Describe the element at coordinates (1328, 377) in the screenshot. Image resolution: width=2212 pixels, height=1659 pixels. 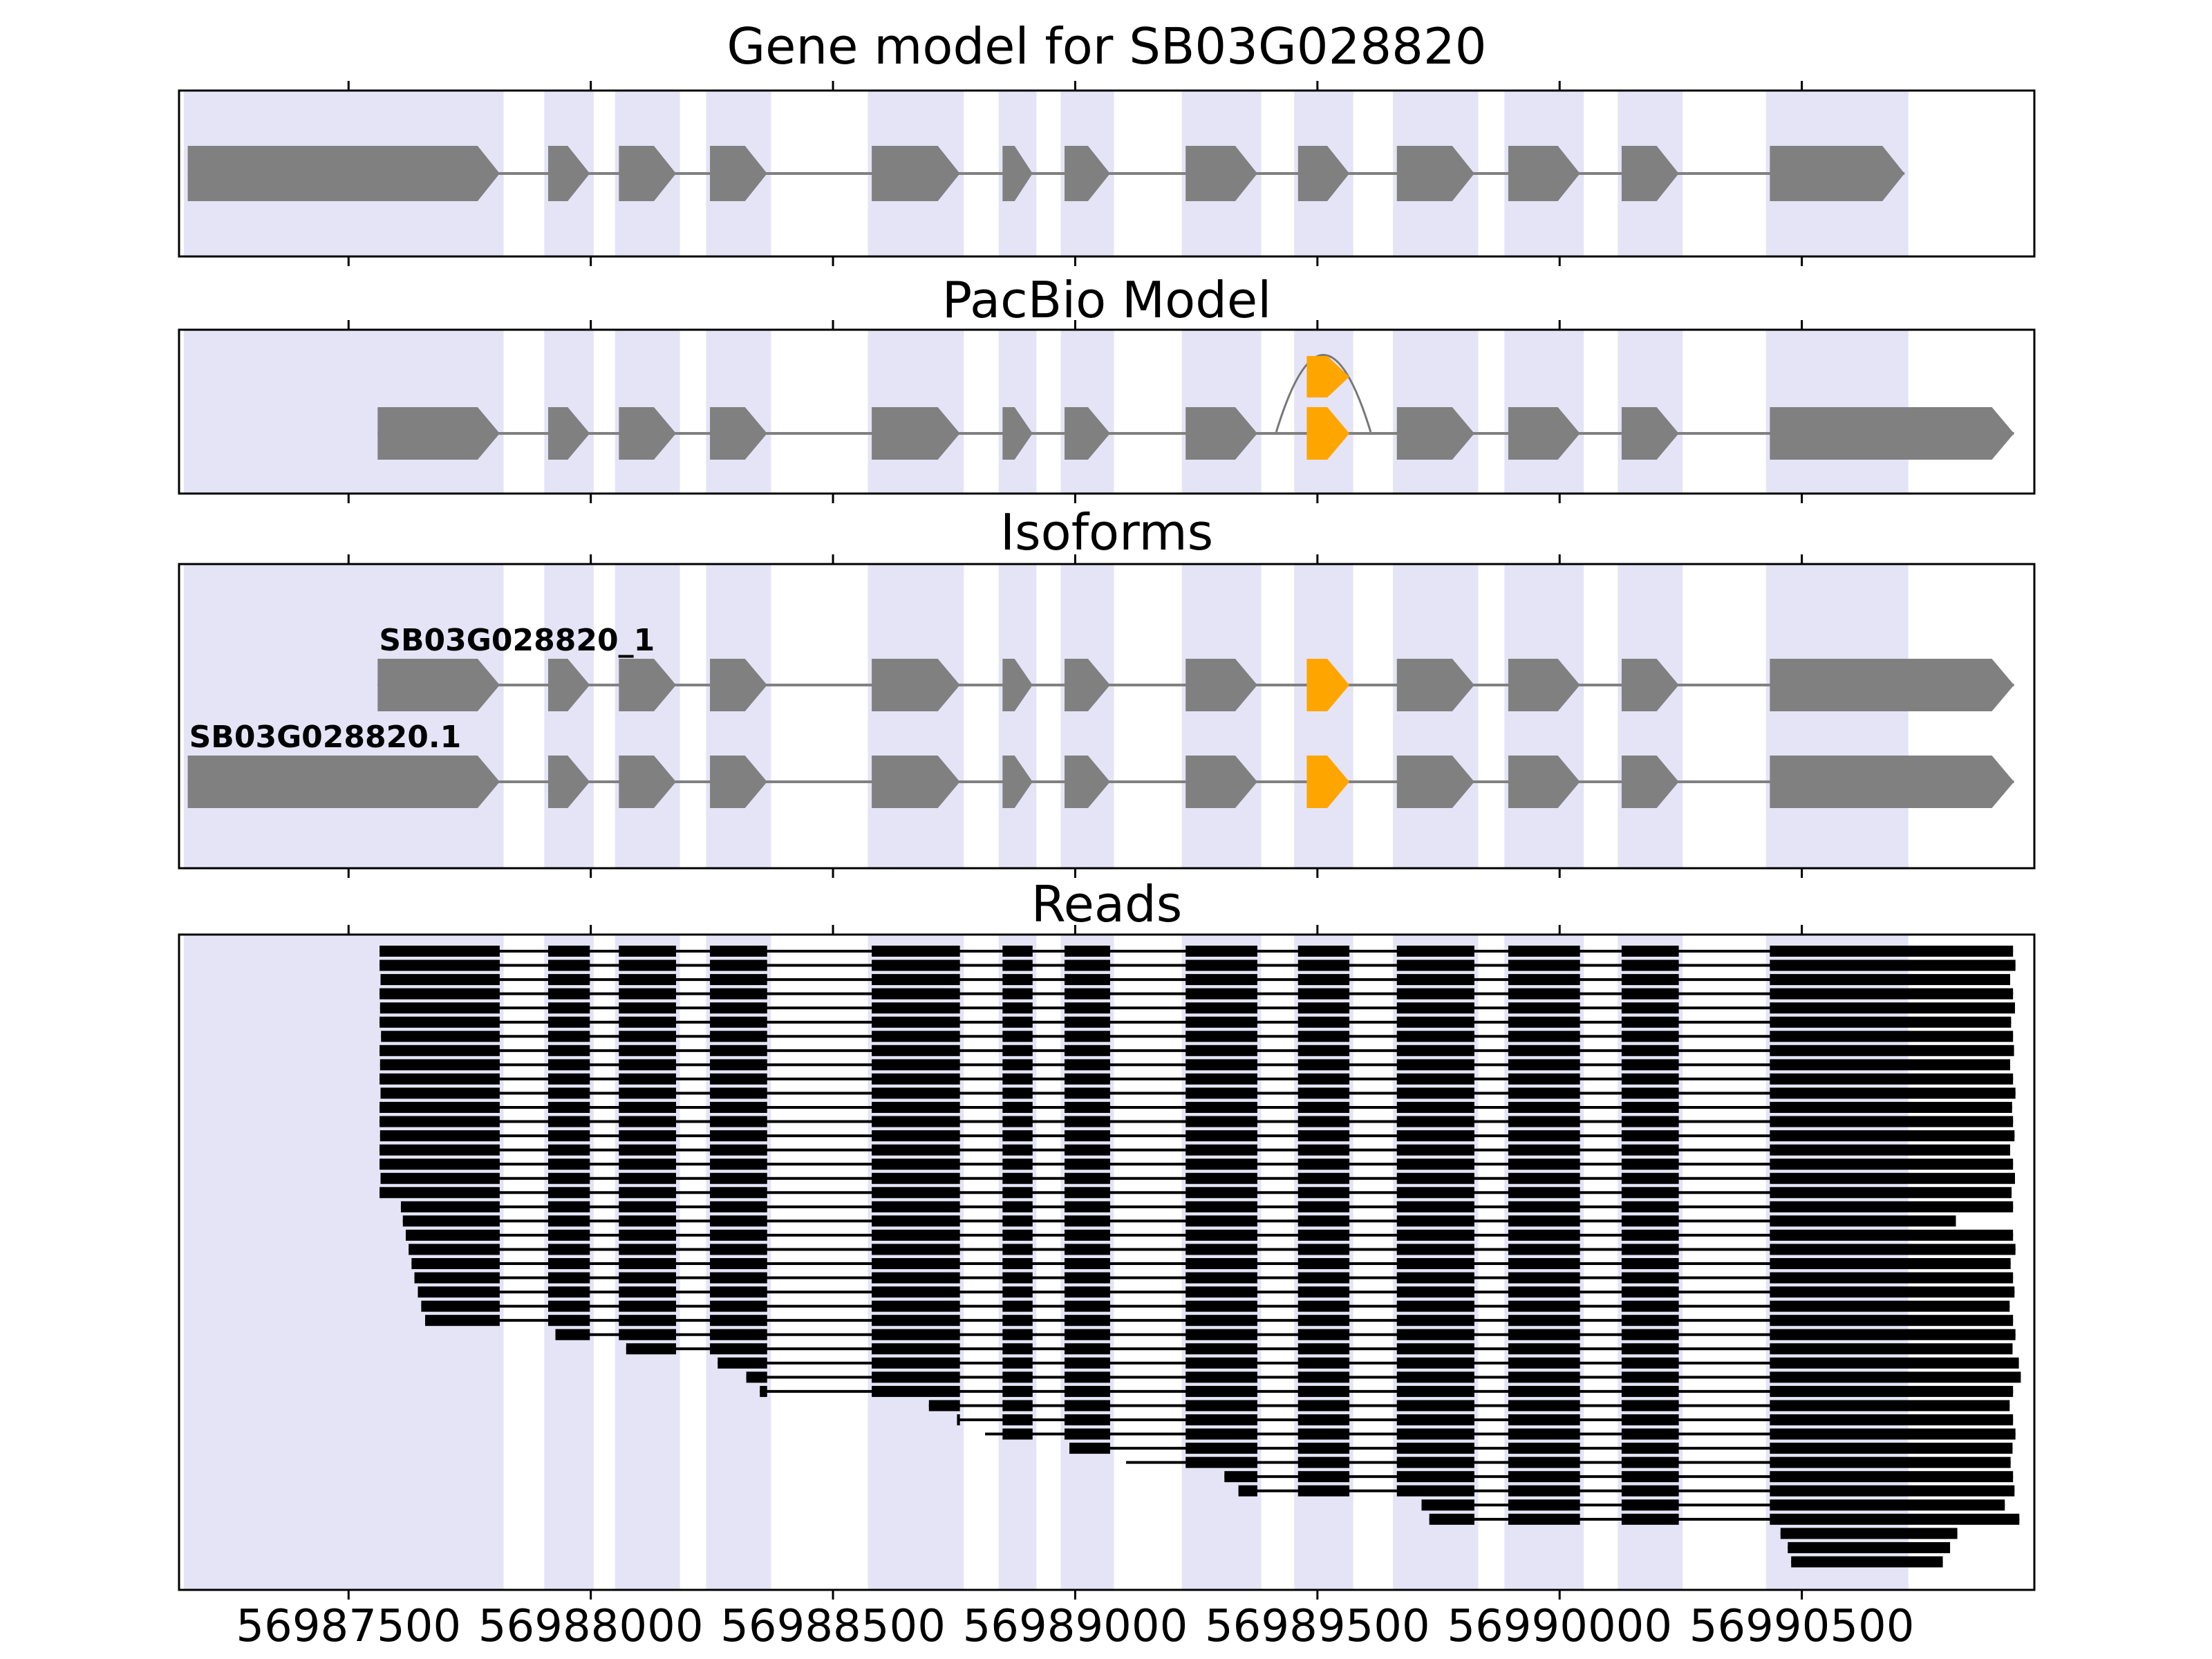
I see `novel-exon-raised` at that location.